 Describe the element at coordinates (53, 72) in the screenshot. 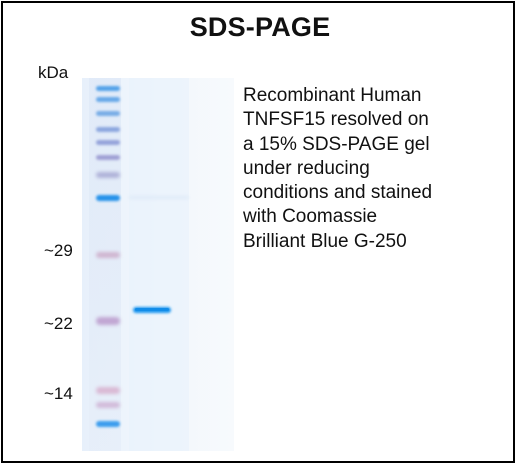

I see `unit-label: kDa` at that location.